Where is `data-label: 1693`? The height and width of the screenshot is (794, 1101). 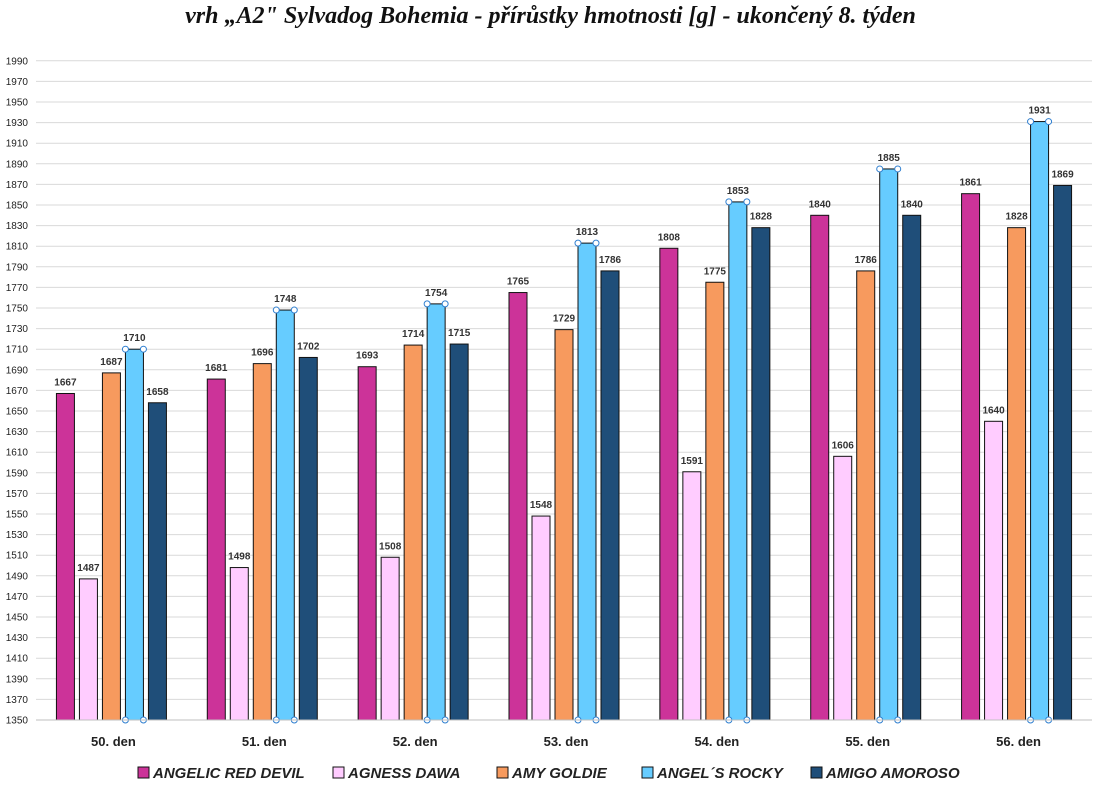
data-label: 1693 is located at coordinates (367, 356).